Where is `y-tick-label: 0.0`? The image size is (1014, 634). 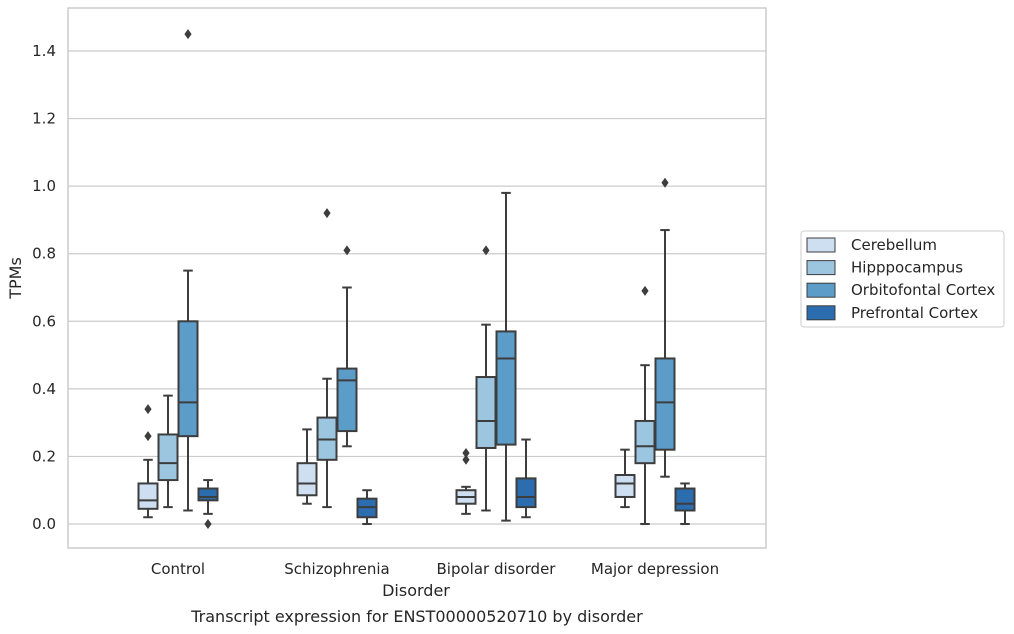
y-tick-label: 0.0 is located at coordinates (44, 524).